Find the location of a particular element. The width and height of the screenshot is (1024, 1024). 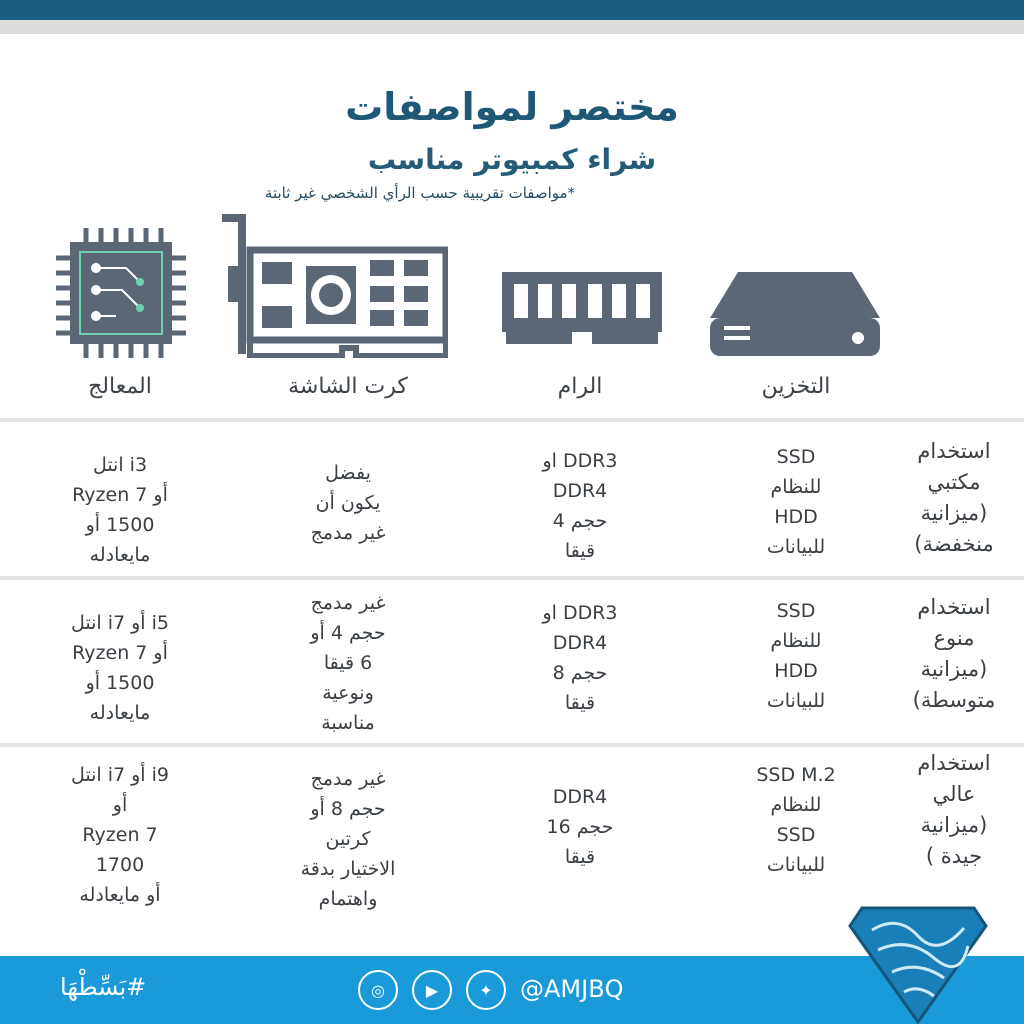

footer-bar is located at coordinates (512, 990).